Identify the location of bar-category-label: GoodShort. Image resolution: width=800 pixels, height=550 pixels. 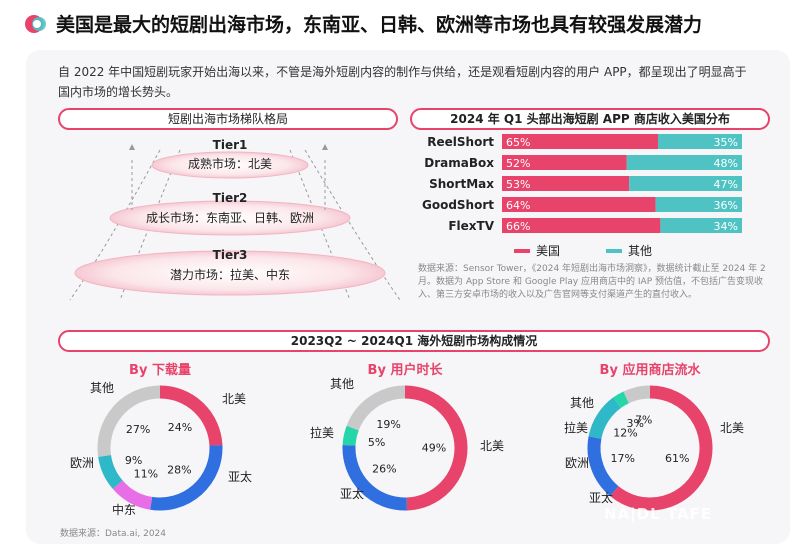
(458, 205).